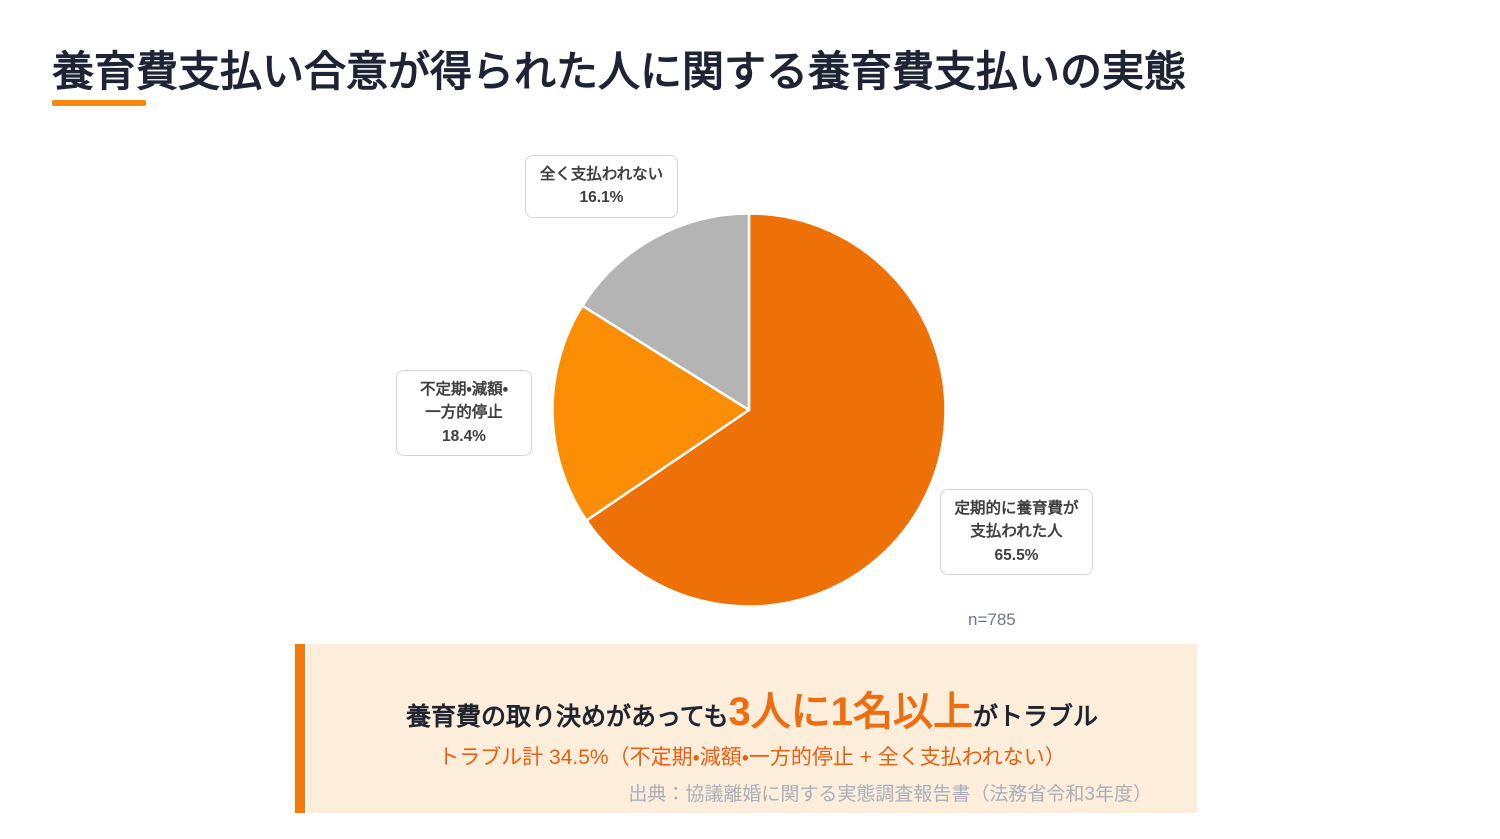 The image size is (1500, 839). Describe the element at coordinates (1016, 555) in the screenshot. I see `pie-label-regular-pct: 65.5%` at that location.